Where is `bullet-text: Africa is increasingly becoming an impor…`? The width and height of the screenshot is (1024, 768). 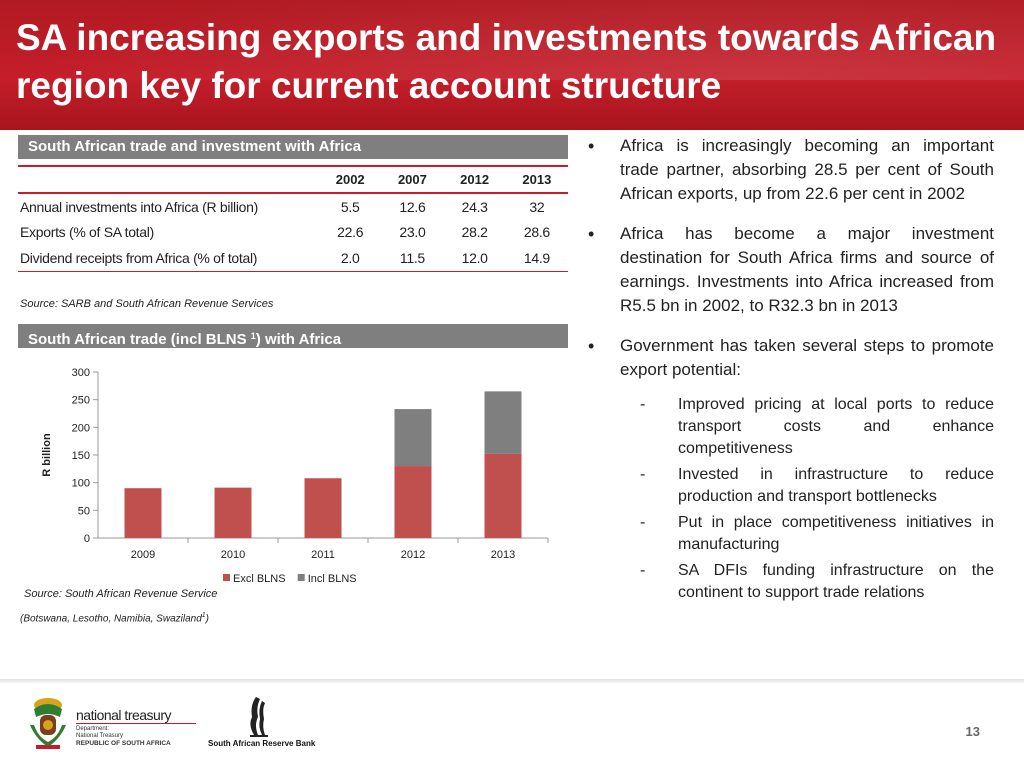
bullet-text: Africa is increasingly becoming an impor… is located at coordinates (807, 169).